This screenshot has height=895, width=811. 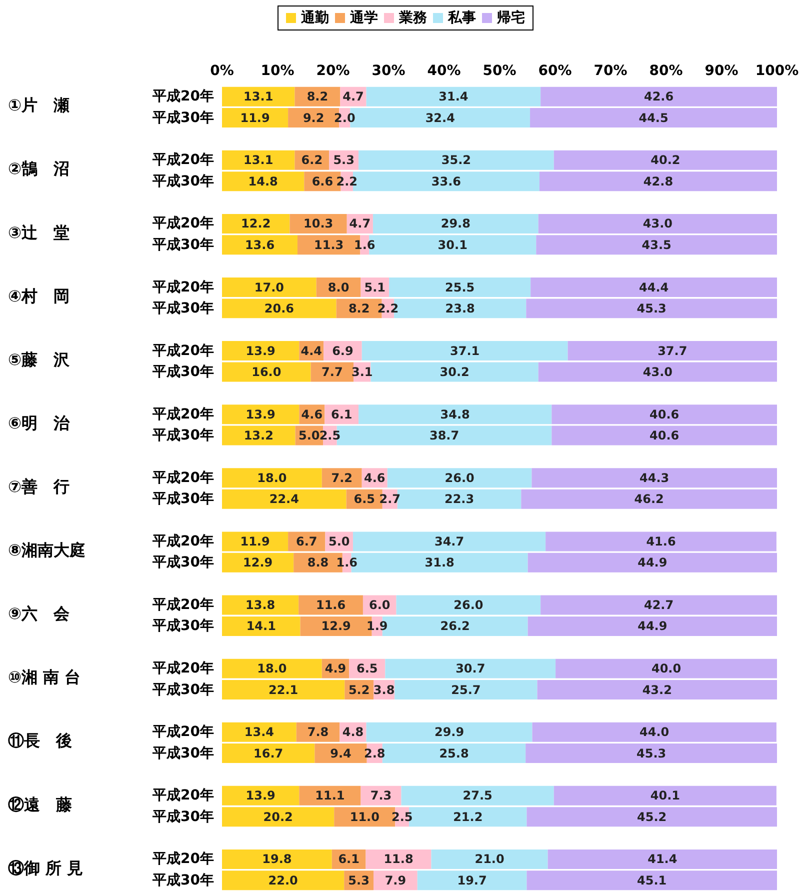 I want to click on data-label: 4.8, so click(x=353, y=732).